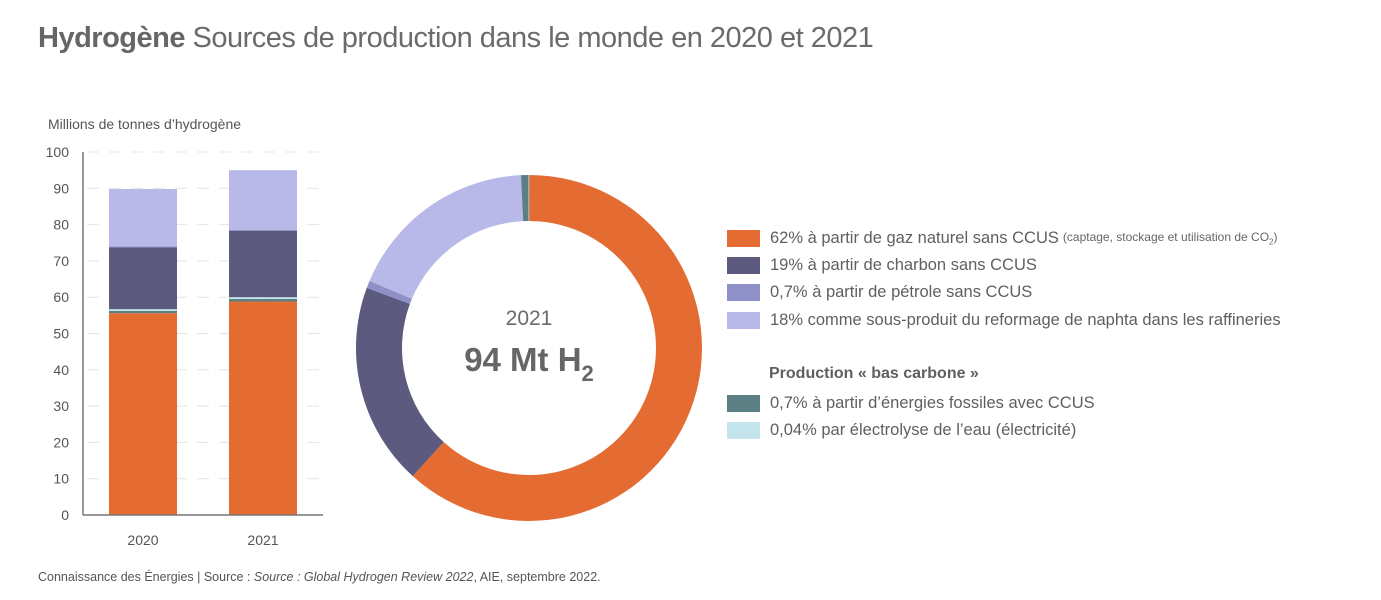 This screenshot has height=600, width=1381. Describe the element at coordinates (61, 225) in the screenshot. I see `y-tick-label: 80` at that location.